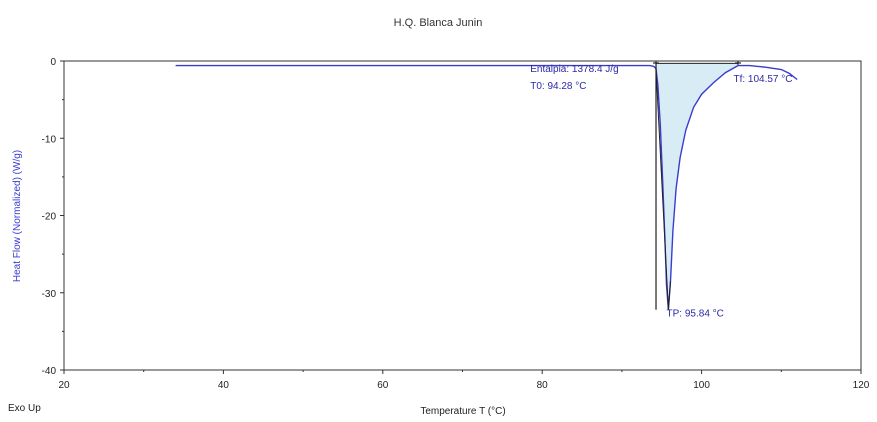 The image size is (877, 422). I want to click on annotation-label: TP: 95.84 °C, so click(695, 314).